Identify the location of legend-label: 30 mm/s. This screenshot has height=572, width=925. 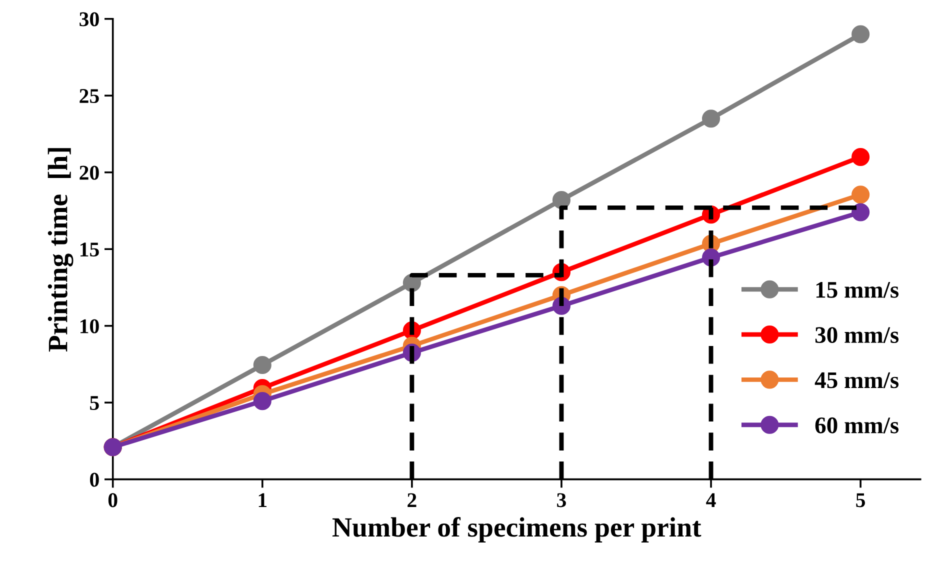
(857, 335).